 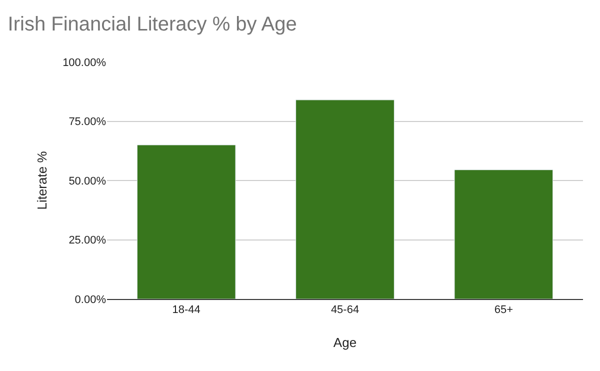 I want to click on y-tick-label: 50.00%, so click(x=87, y=181).